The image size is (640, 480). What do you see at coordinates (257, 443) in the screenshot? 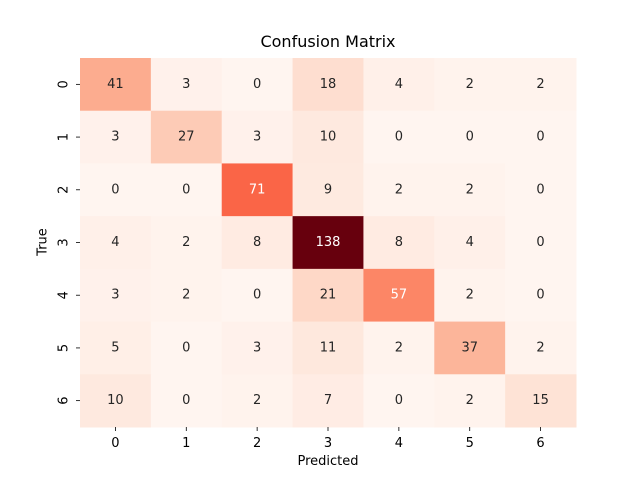
I see `x-tick-label-2: 2` at bounding box center [257, 443].